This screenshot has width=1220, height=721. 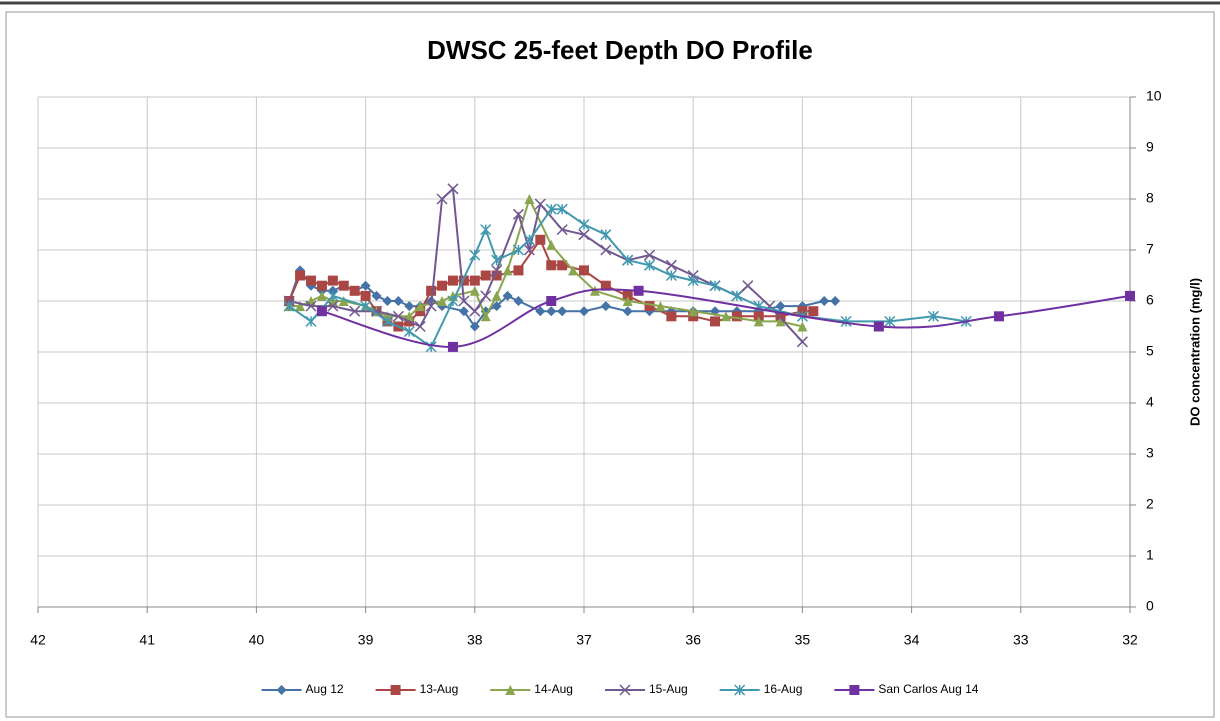 I want to click on y-tick-label: 0, so click(x=1150, y=606).